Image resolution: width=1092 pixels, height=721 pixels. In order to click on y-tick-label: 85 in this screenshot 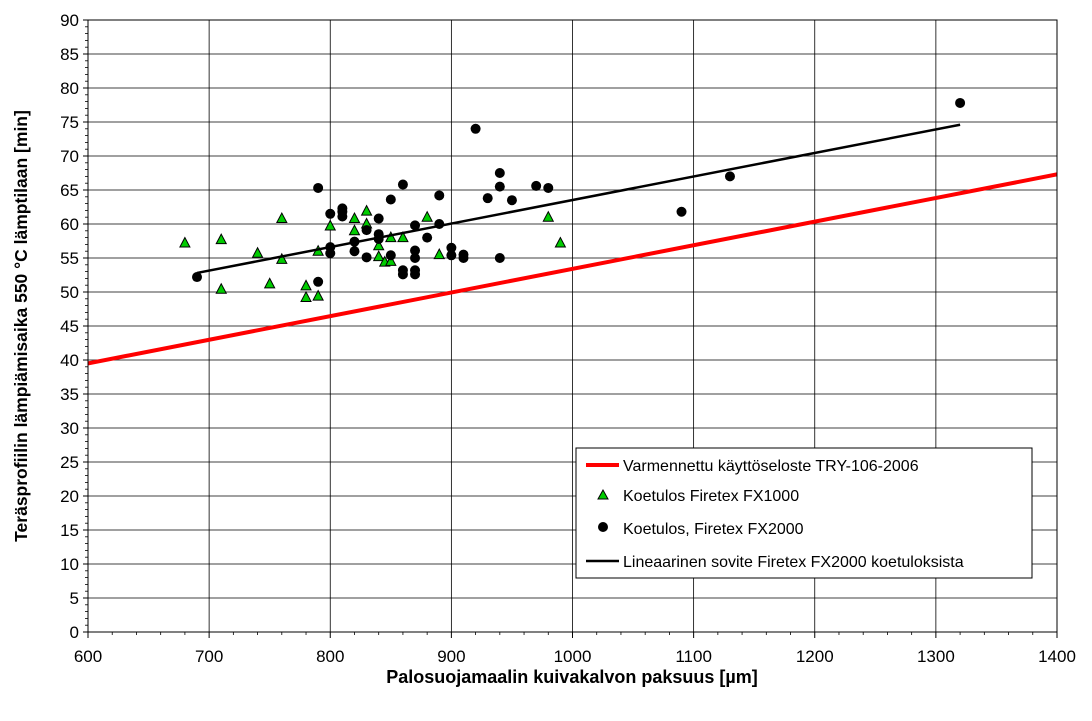, I will do `click(69, 54)`.